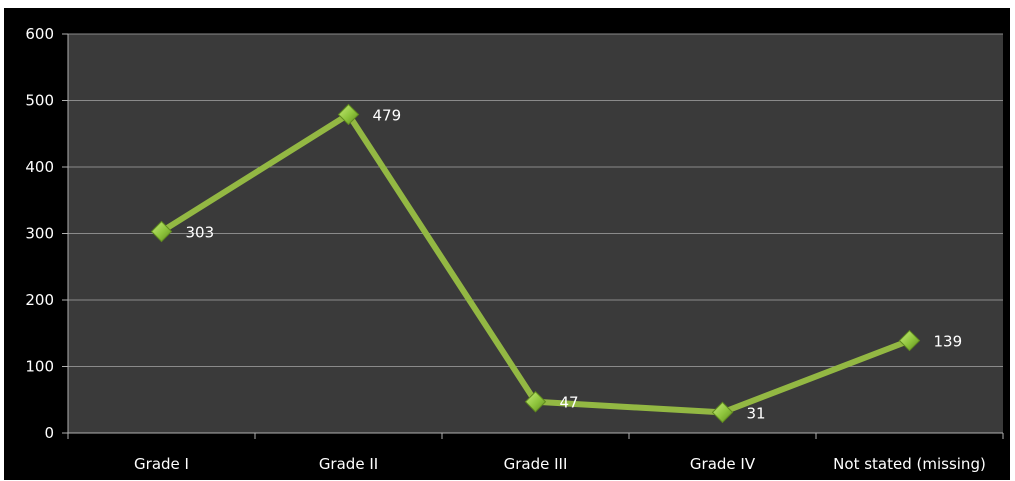 This screenshot has width=1015, height=481. Describe the element at coordinates (909, 464) in the screenshot. I see `x-tick-label: Not stated (missing)` at that location.